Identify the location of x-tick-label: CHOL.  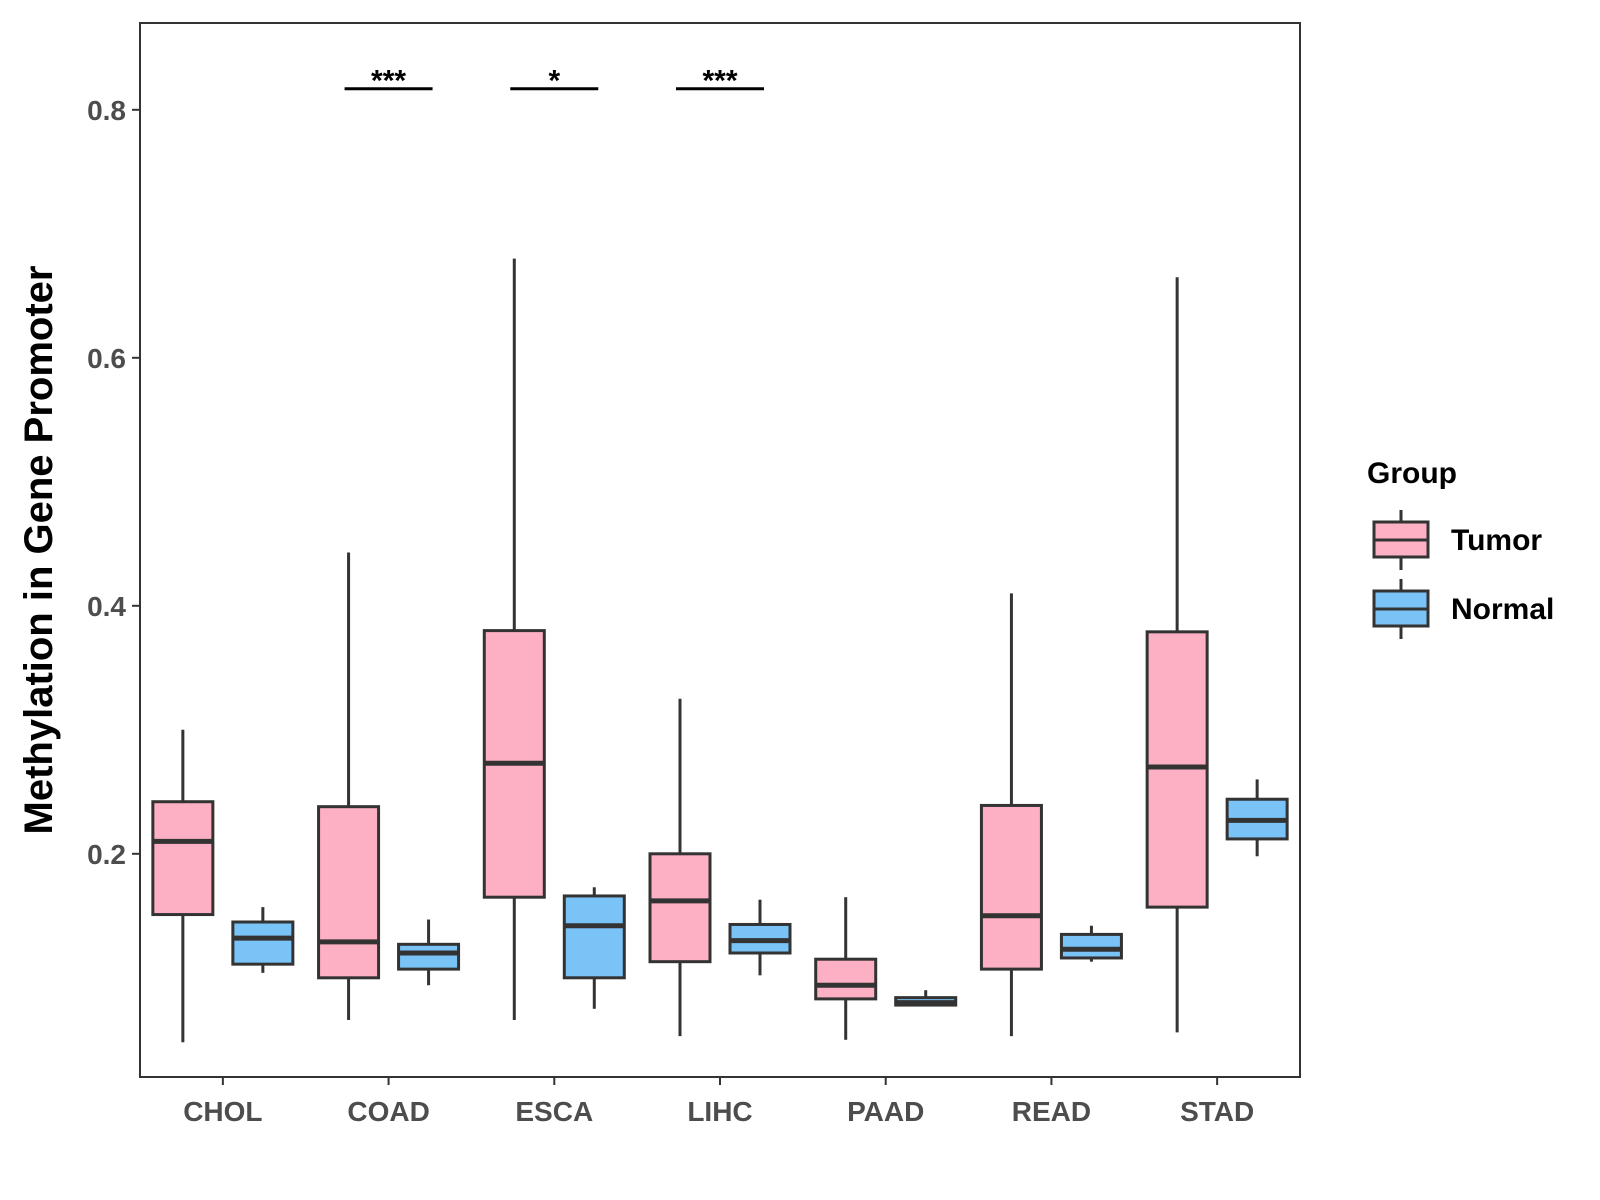
(222, 1111).